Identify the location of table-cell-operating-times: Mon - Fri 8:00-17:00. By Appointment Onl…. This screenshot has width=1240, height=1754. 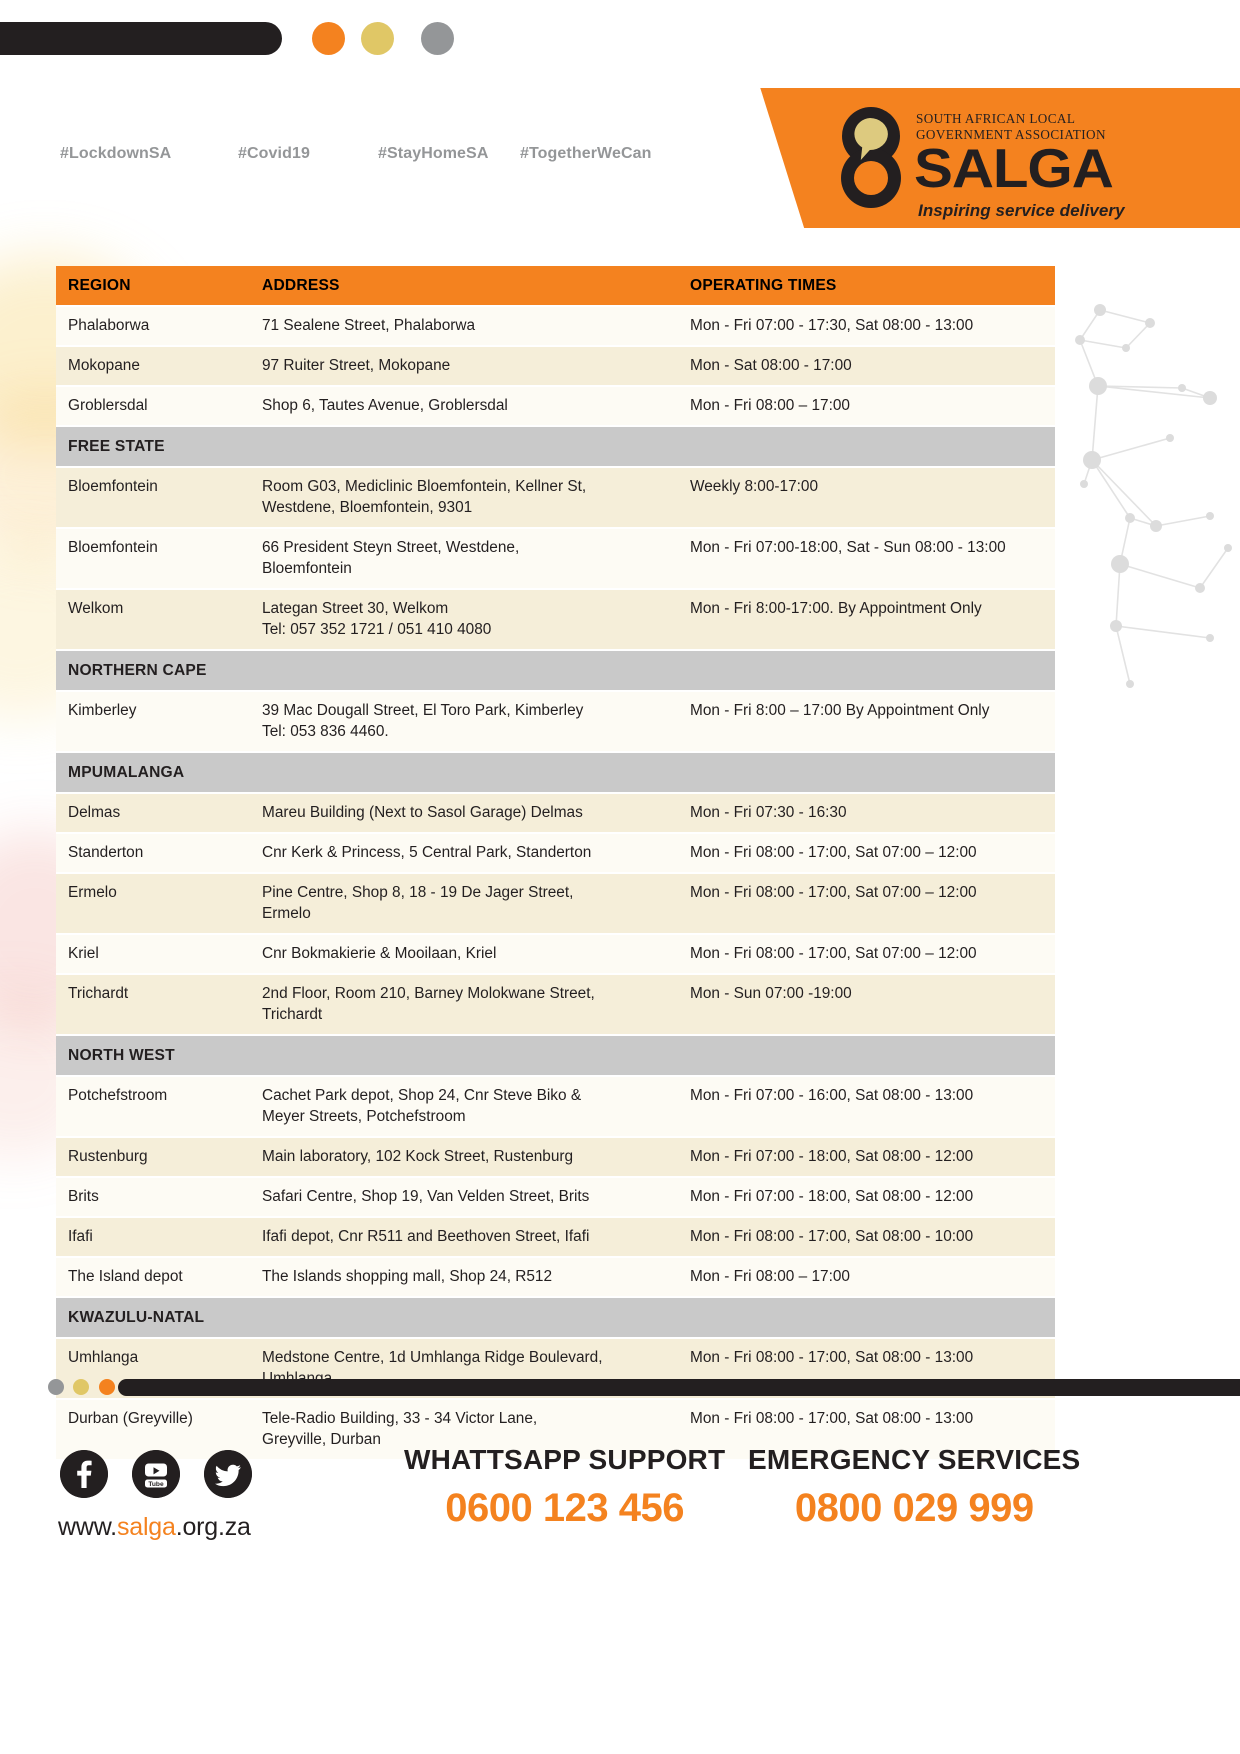
(867, 620).